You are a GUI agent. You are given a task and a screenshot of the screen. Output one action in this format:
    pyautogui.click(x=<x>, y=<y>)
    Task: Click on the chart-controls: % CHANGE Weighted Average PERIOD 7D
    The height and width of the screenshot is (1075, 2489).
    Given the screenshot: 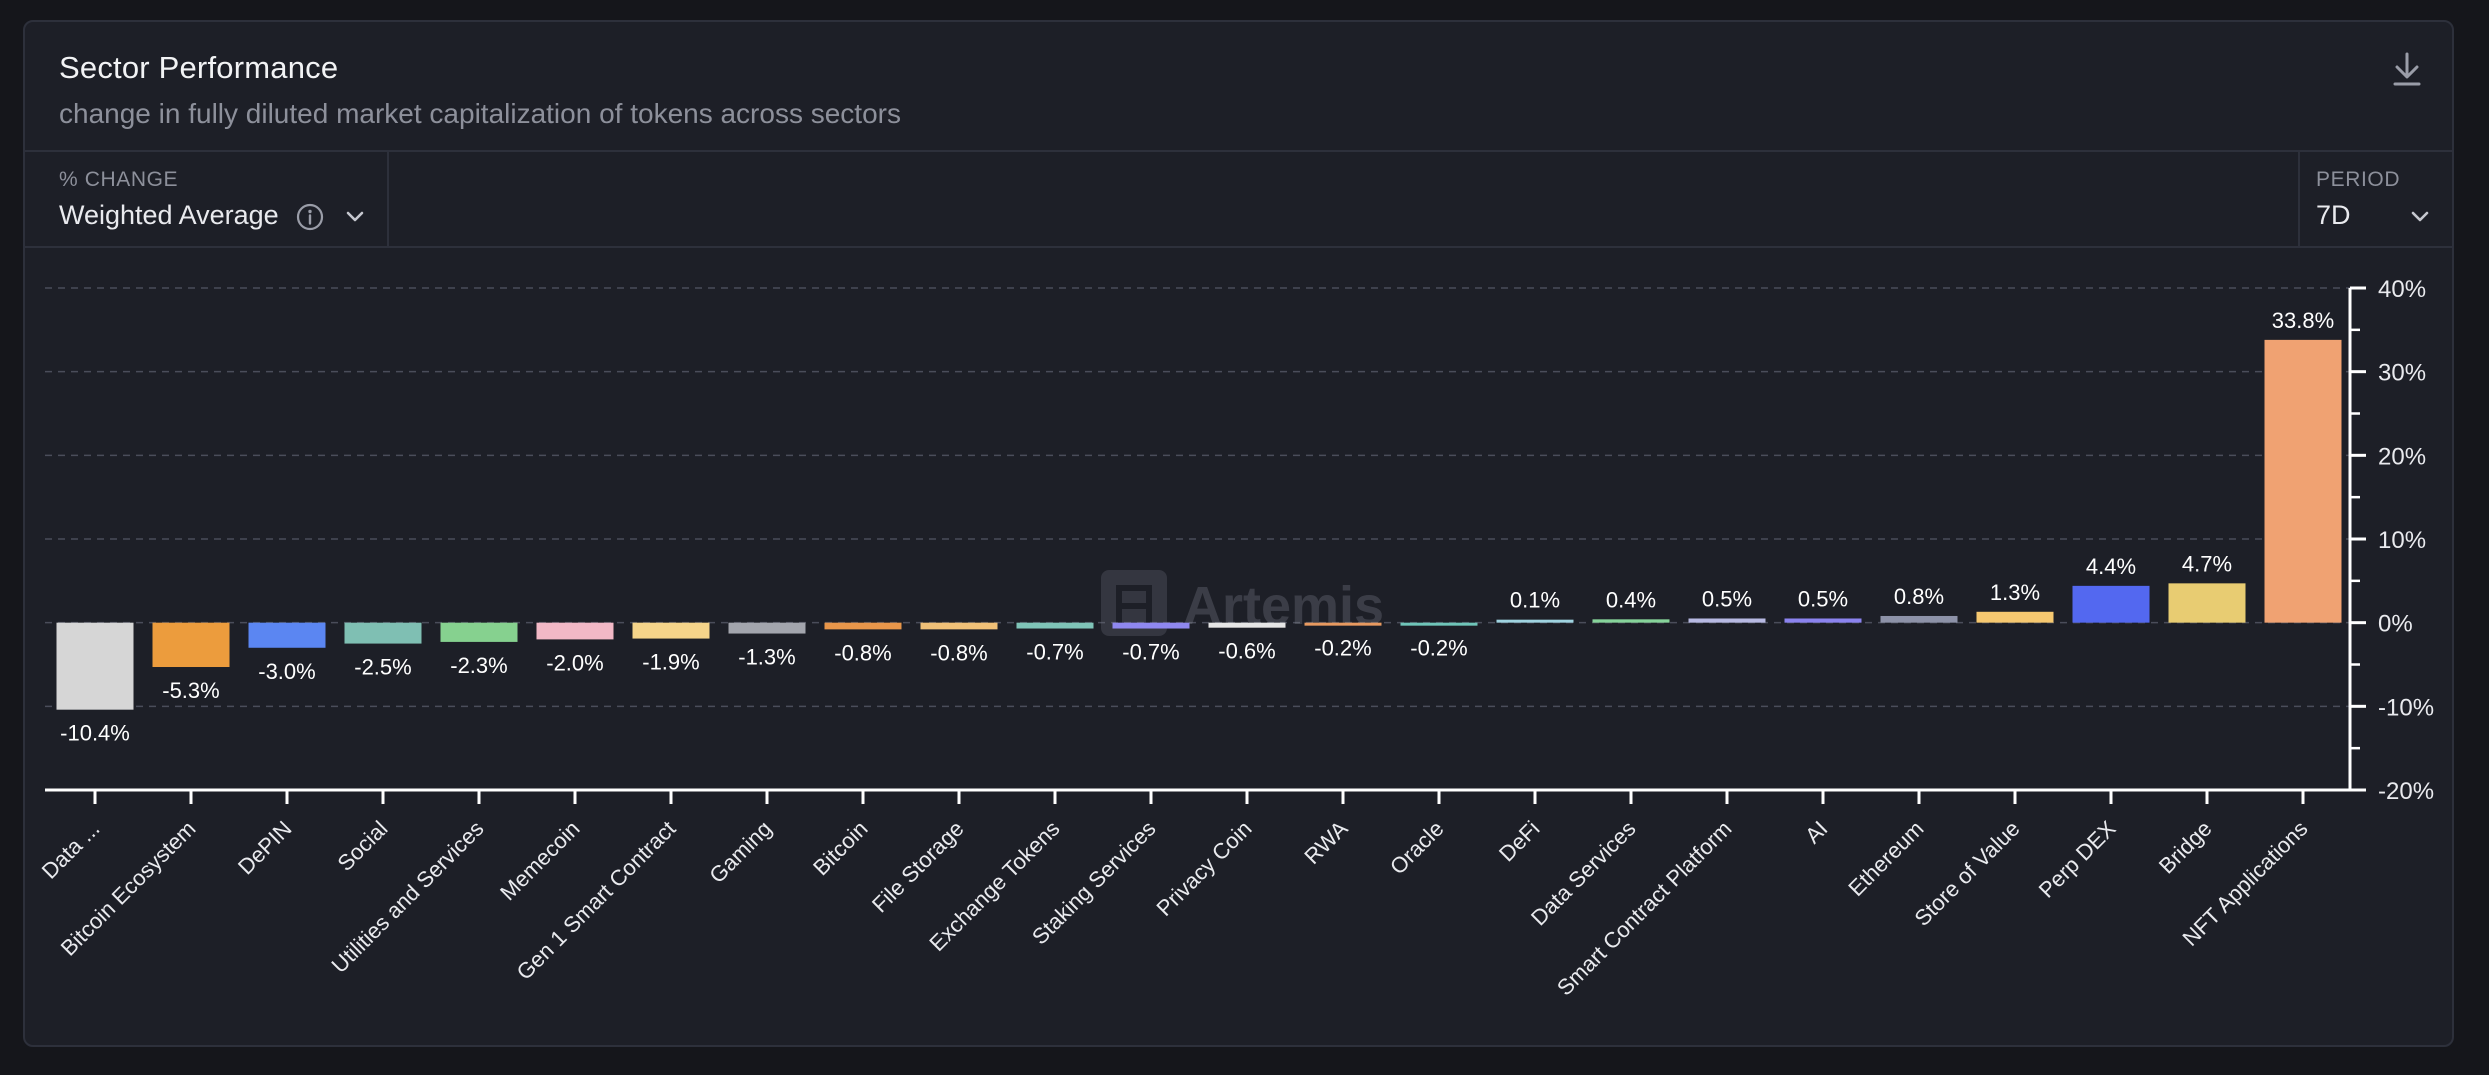 What is the action you would take?
    pyautogui.click(x=1238, y=199)
    